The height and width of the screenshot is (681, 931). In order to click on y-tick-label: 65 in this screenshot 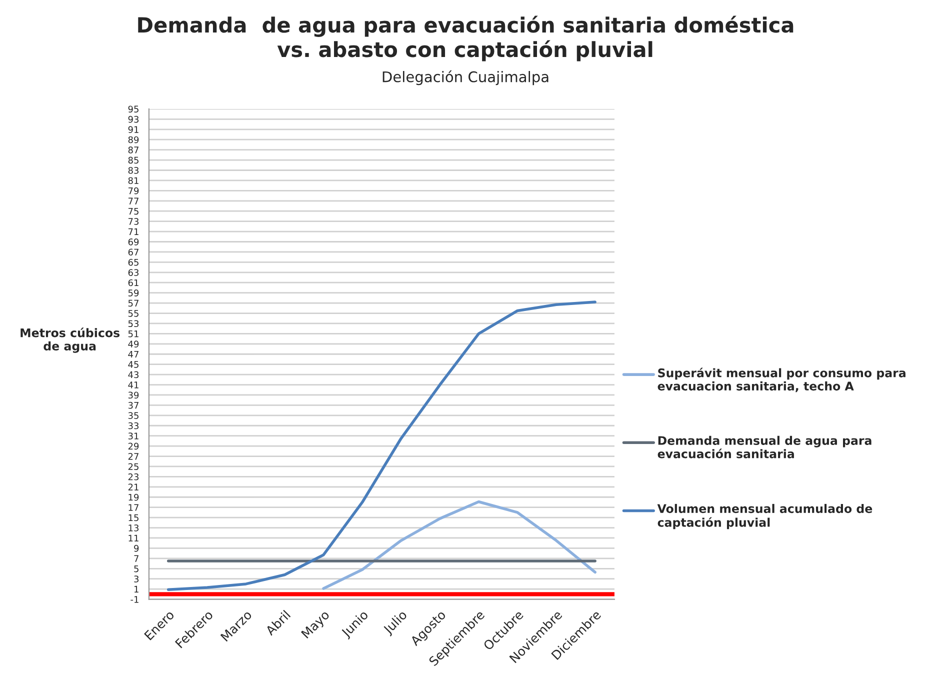, I will do `click(133, 262)`.